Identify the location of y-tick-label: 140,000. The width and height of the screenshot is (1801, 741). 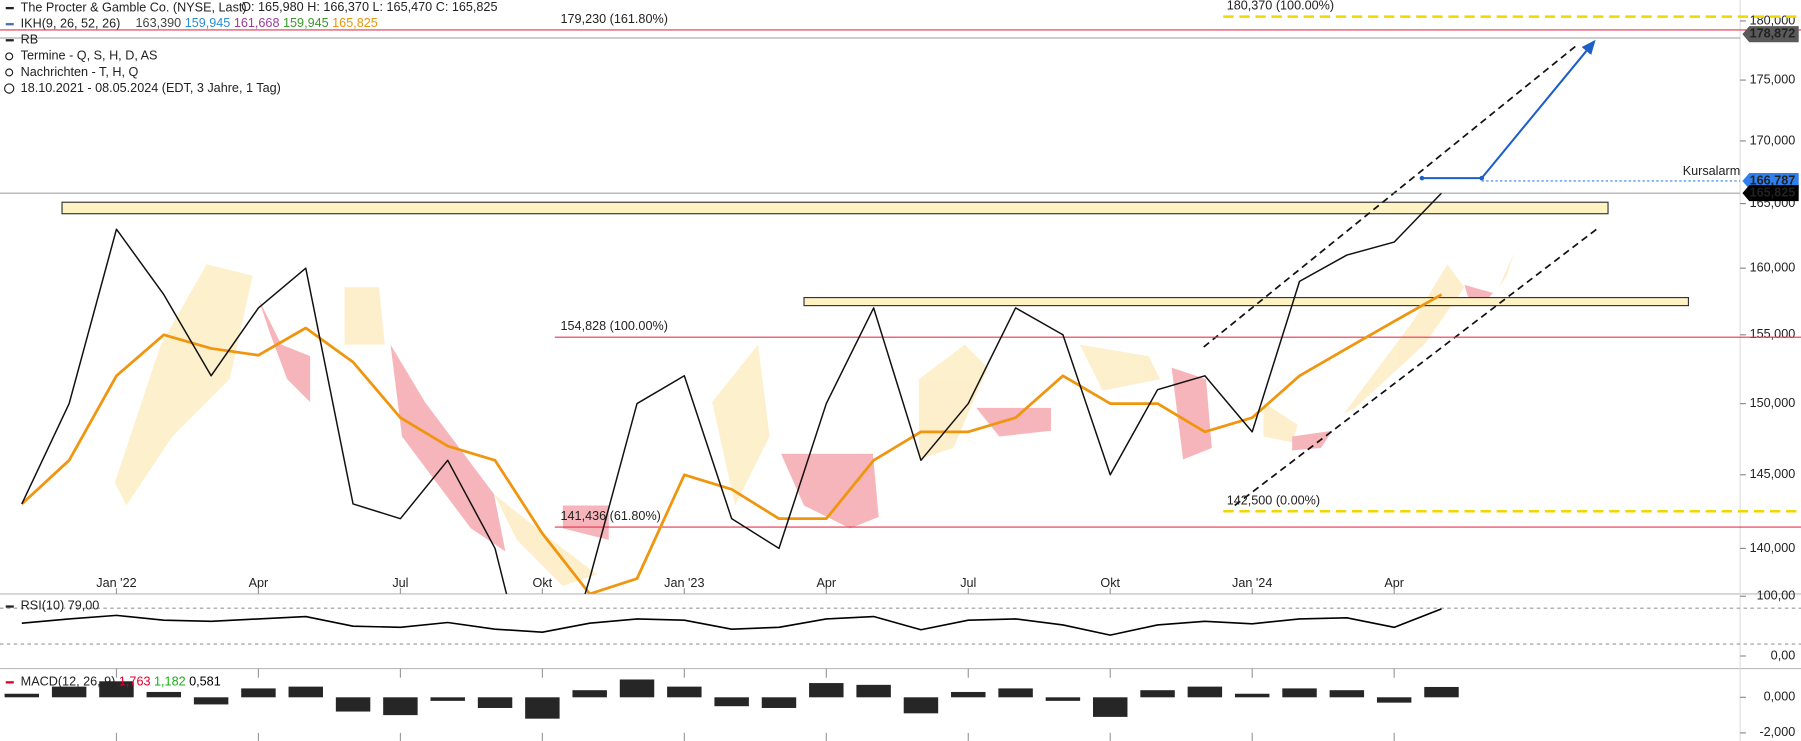
(1773, 548).